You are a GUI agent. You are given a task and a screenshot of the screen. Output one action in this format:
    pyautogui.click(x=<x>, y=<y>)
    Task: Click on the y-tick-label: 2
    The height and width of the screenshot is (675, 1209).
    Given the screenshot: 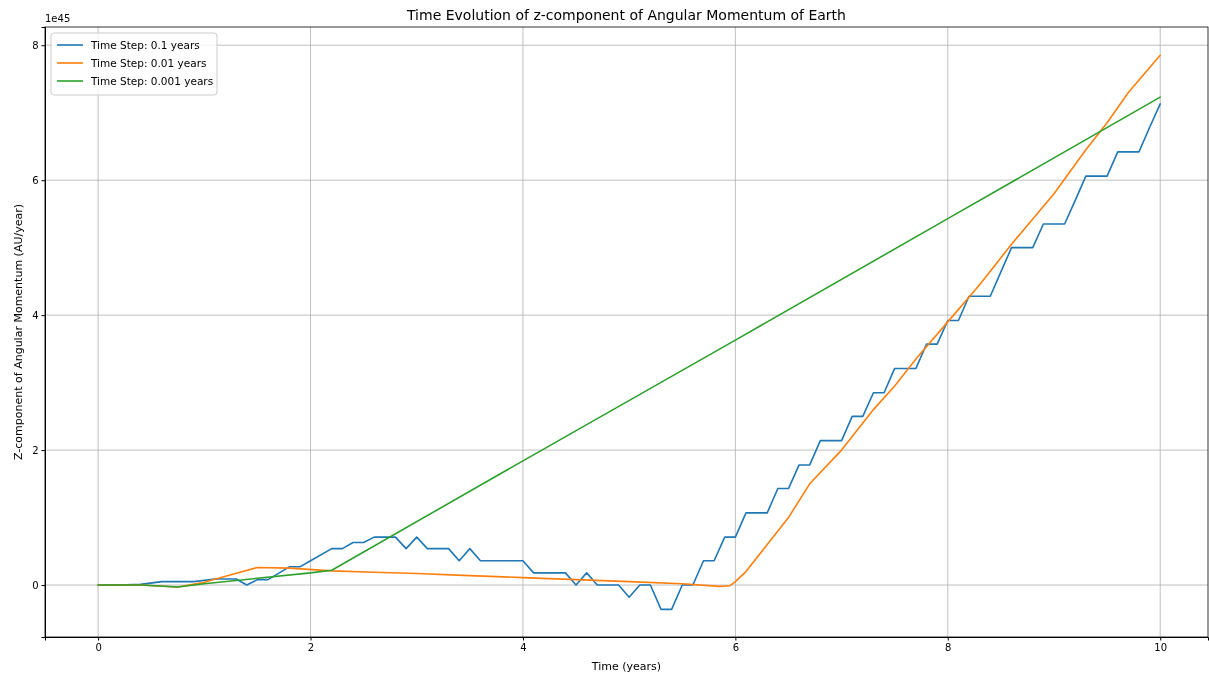 What is the action you would take?
    pyautogui.click(x=35, y=450)
    